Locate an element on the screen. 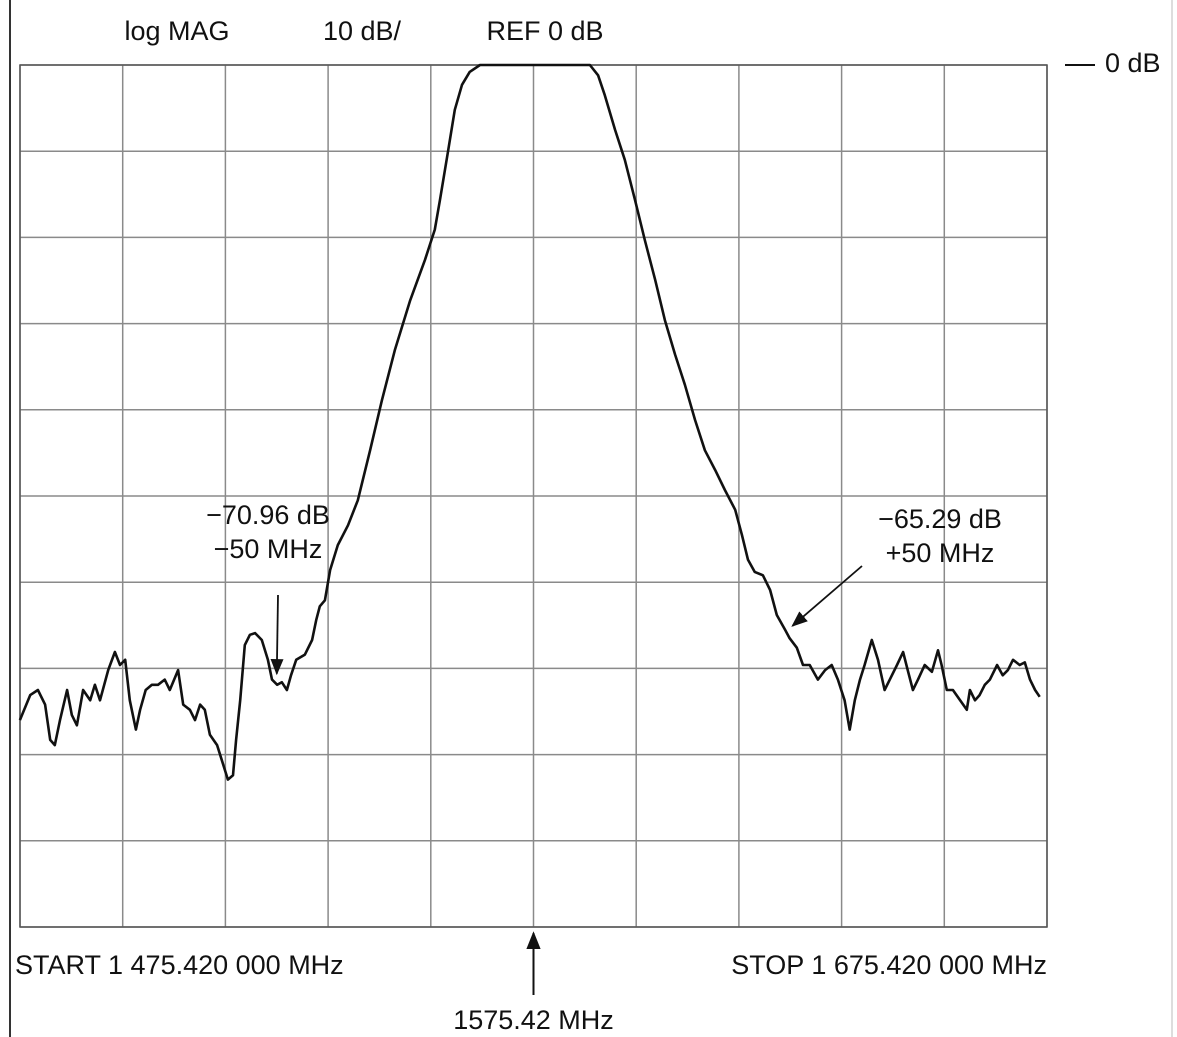 This screenshot has width=1177, height=1037. header-ref: REF 0 dB is located at coordinates (544, 31).